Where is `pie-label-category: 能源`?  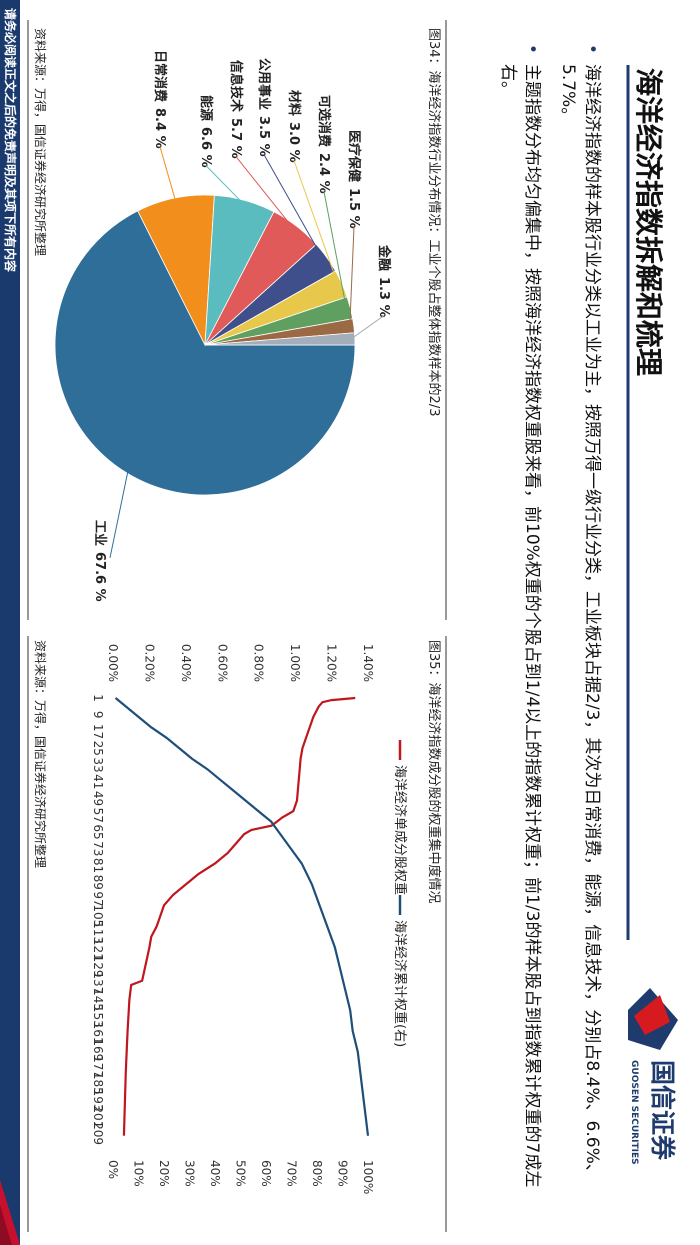
pie-label-category: 能源 is located at coordinates (206, 108).